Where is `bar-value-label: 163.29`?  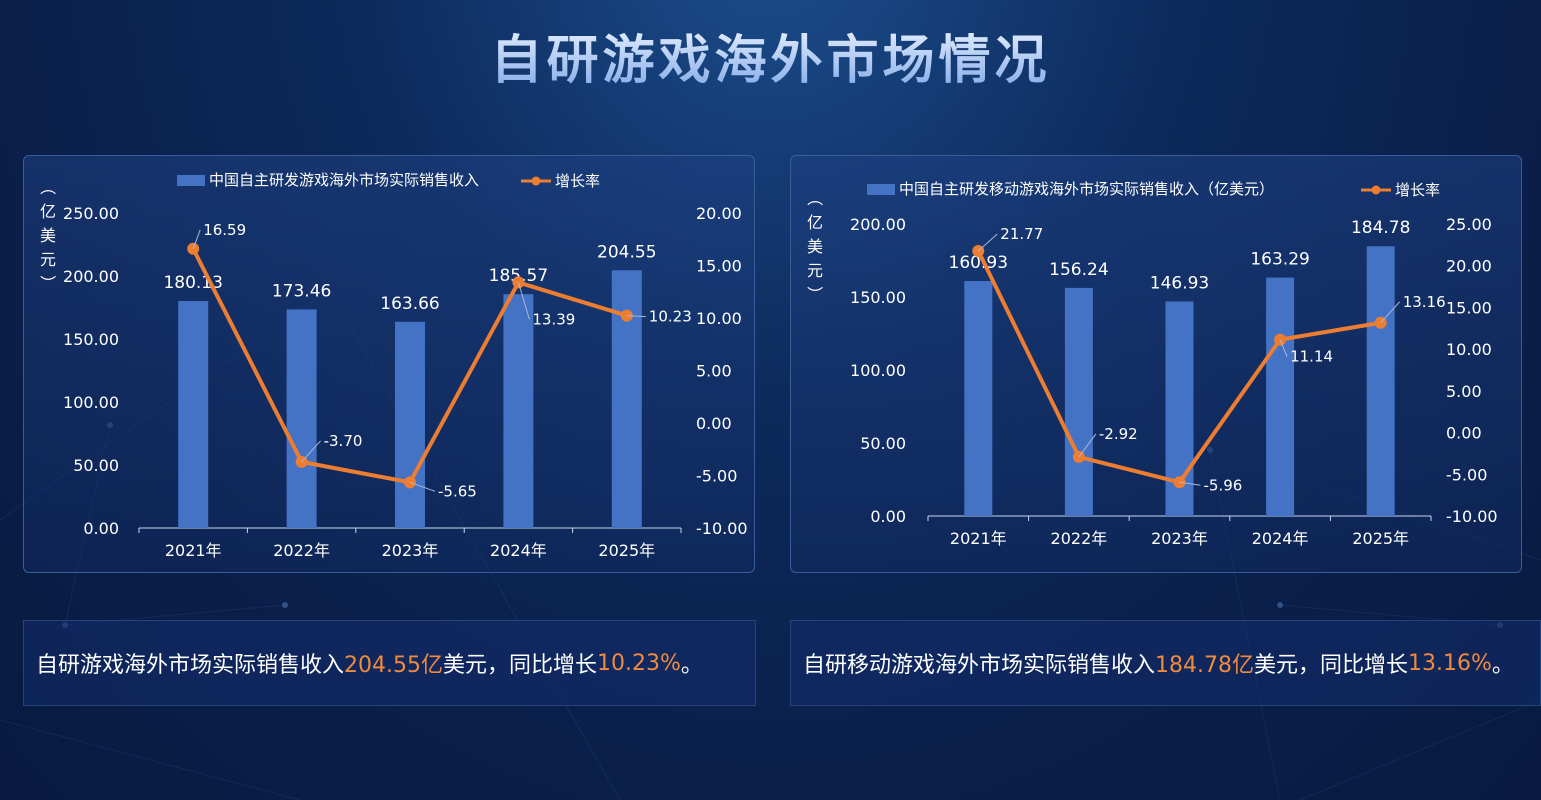
bar-value-label: 163.29 is located at coordinates (1279, 260).